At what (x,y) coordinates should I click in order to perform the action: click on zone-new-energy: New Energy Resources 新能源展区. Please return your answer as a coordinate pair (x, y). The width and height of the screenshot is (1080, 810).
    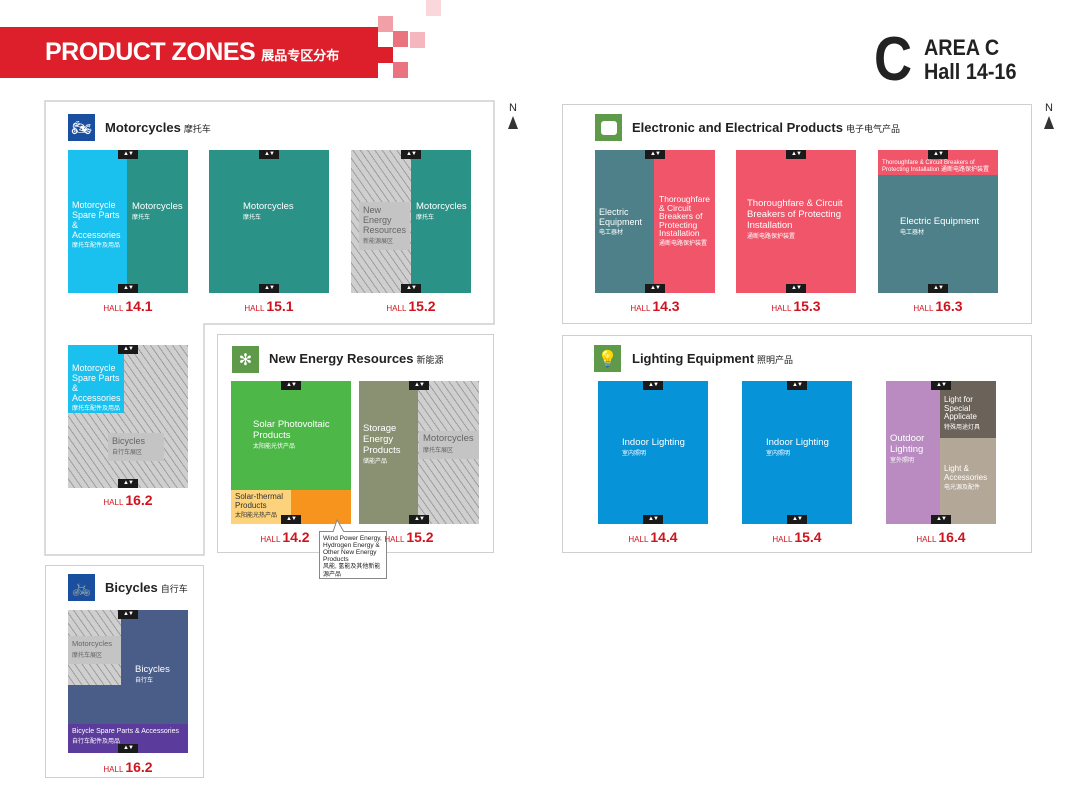
    Looking at the image, I should click on (384, 226).